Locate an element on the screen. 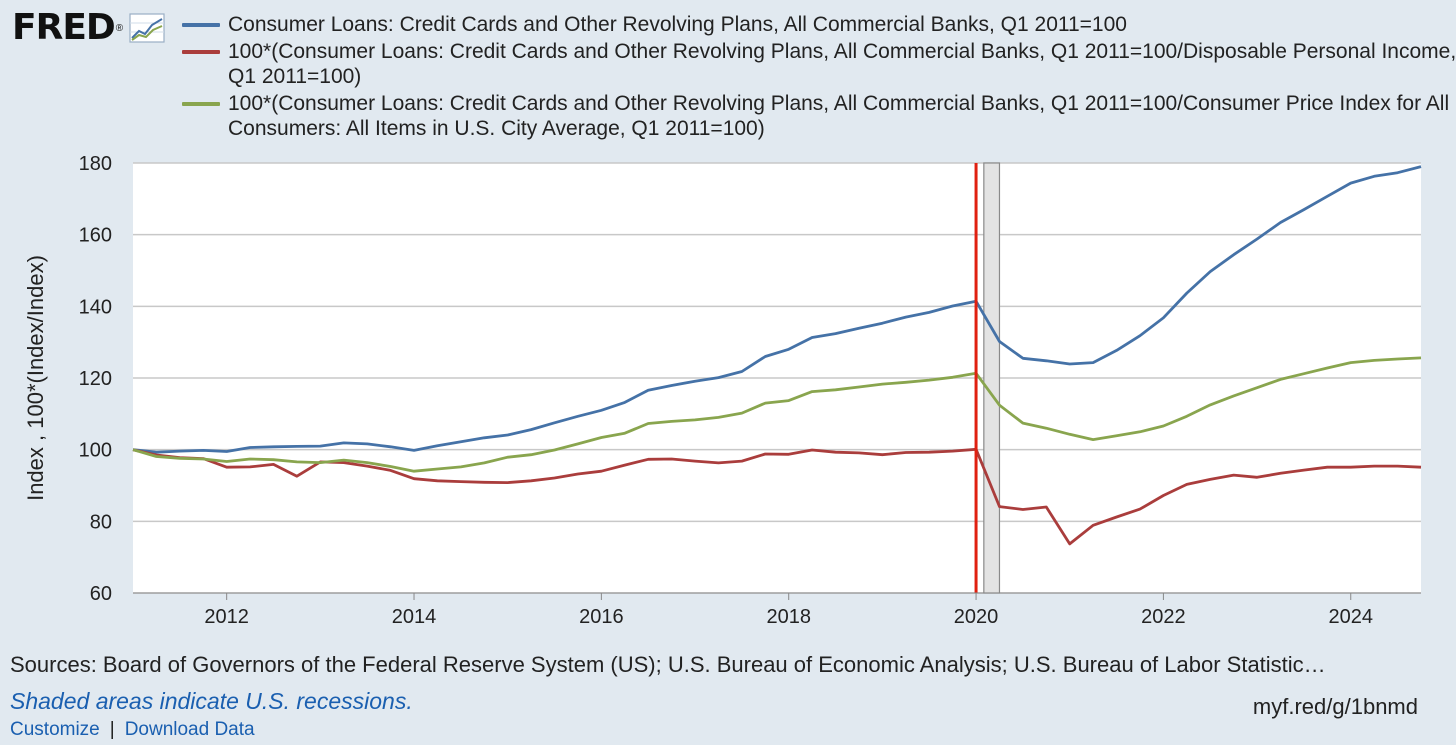  x-tick-label: 2018 is located at coordinates (788, 617).